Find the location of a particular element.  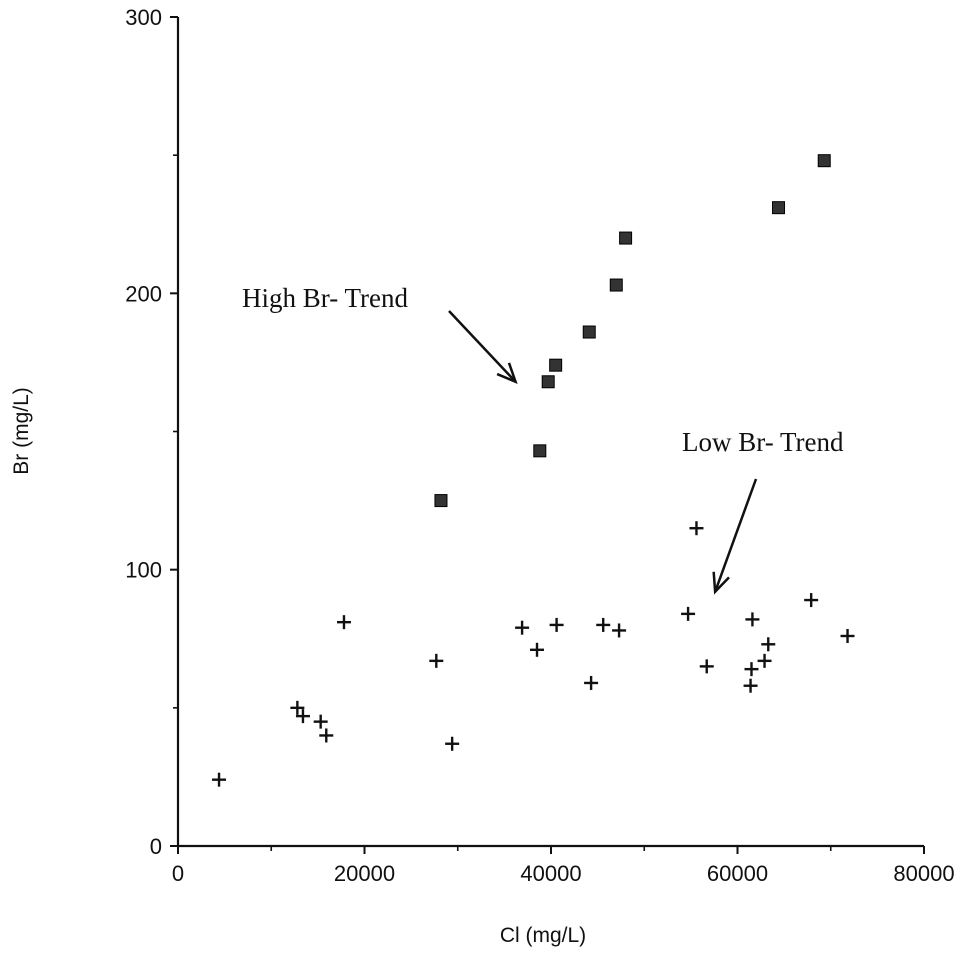

y-axis-label: Br (mg/L) is located at coordinates (21, 431).